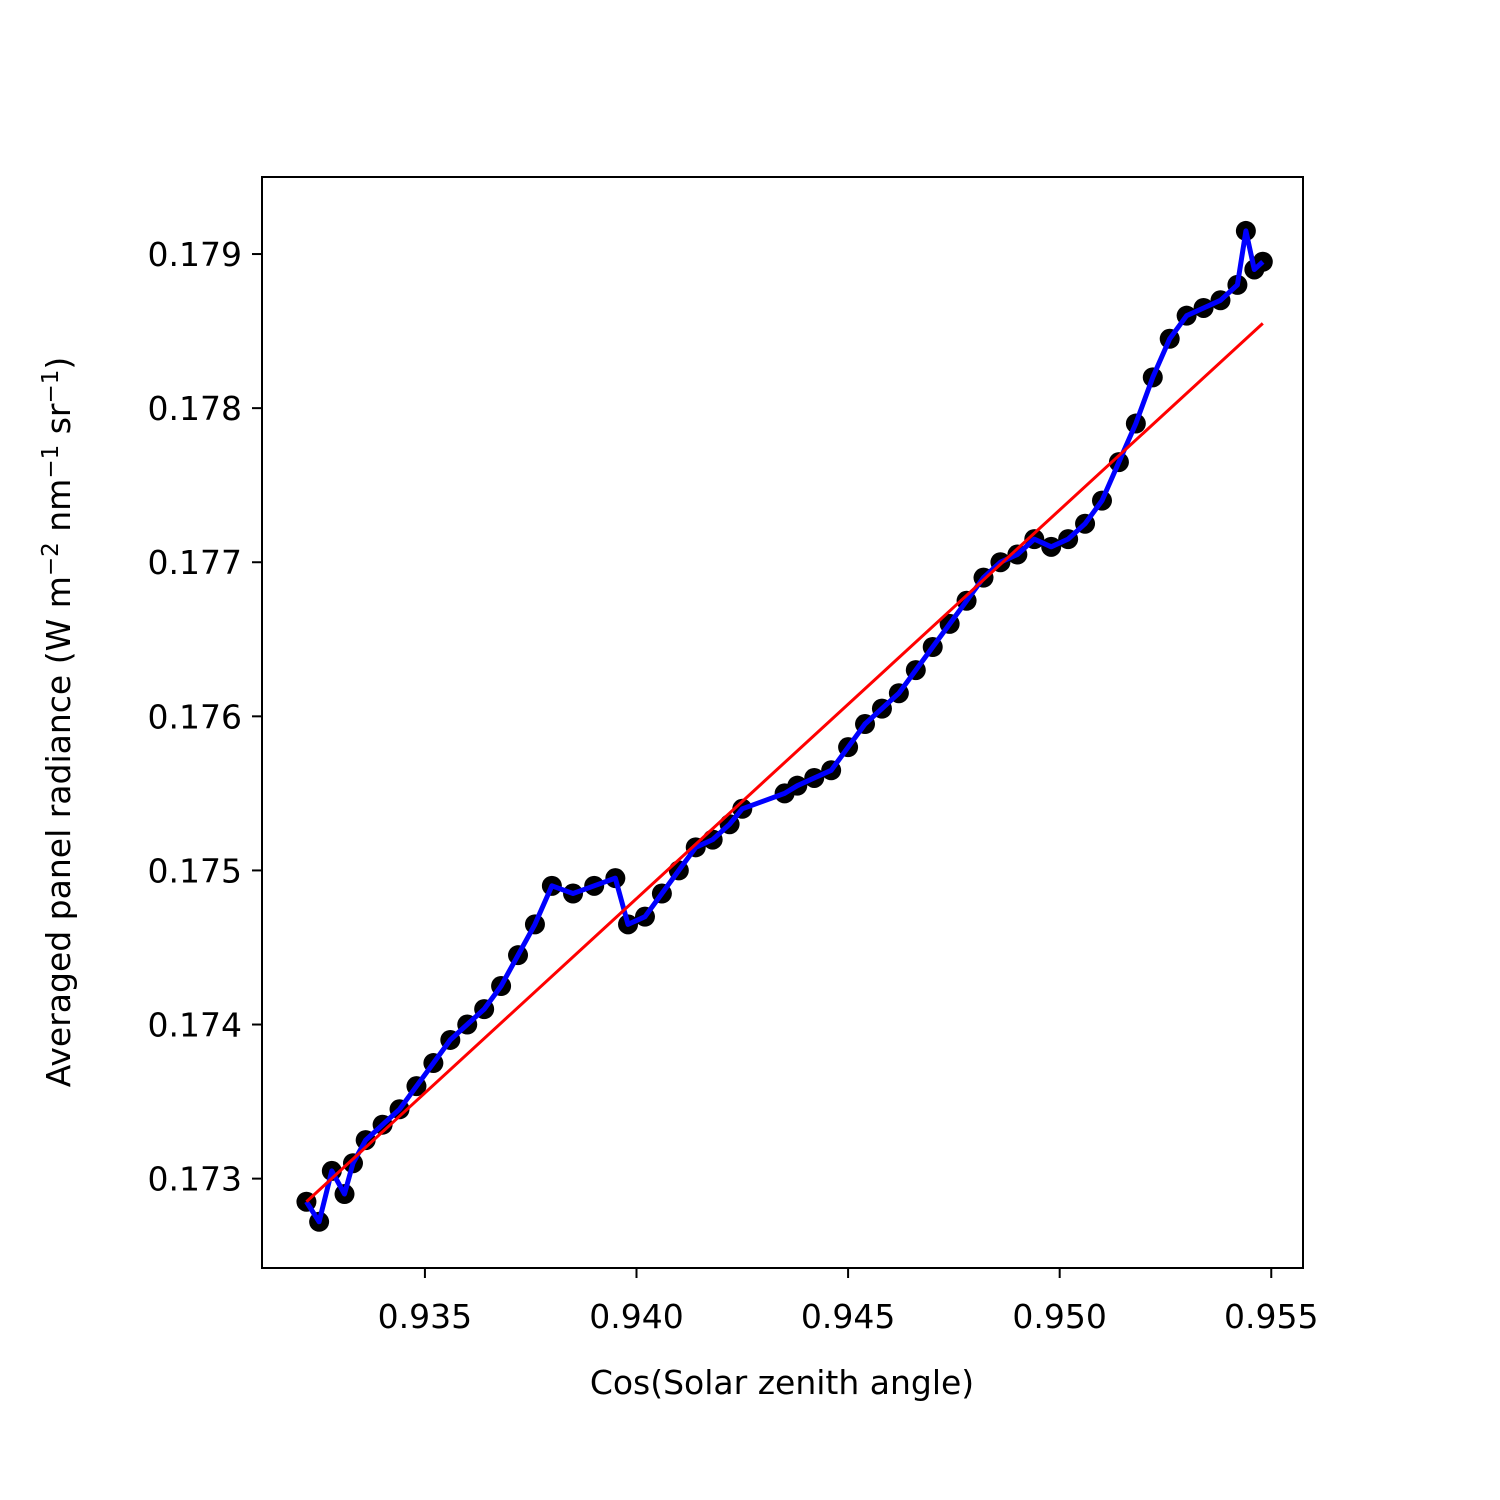  What do you see at coordinates (51, 559) in the screenshot?
I see `y-axis-label-superscript: −2` at bounding box center [51, 559].